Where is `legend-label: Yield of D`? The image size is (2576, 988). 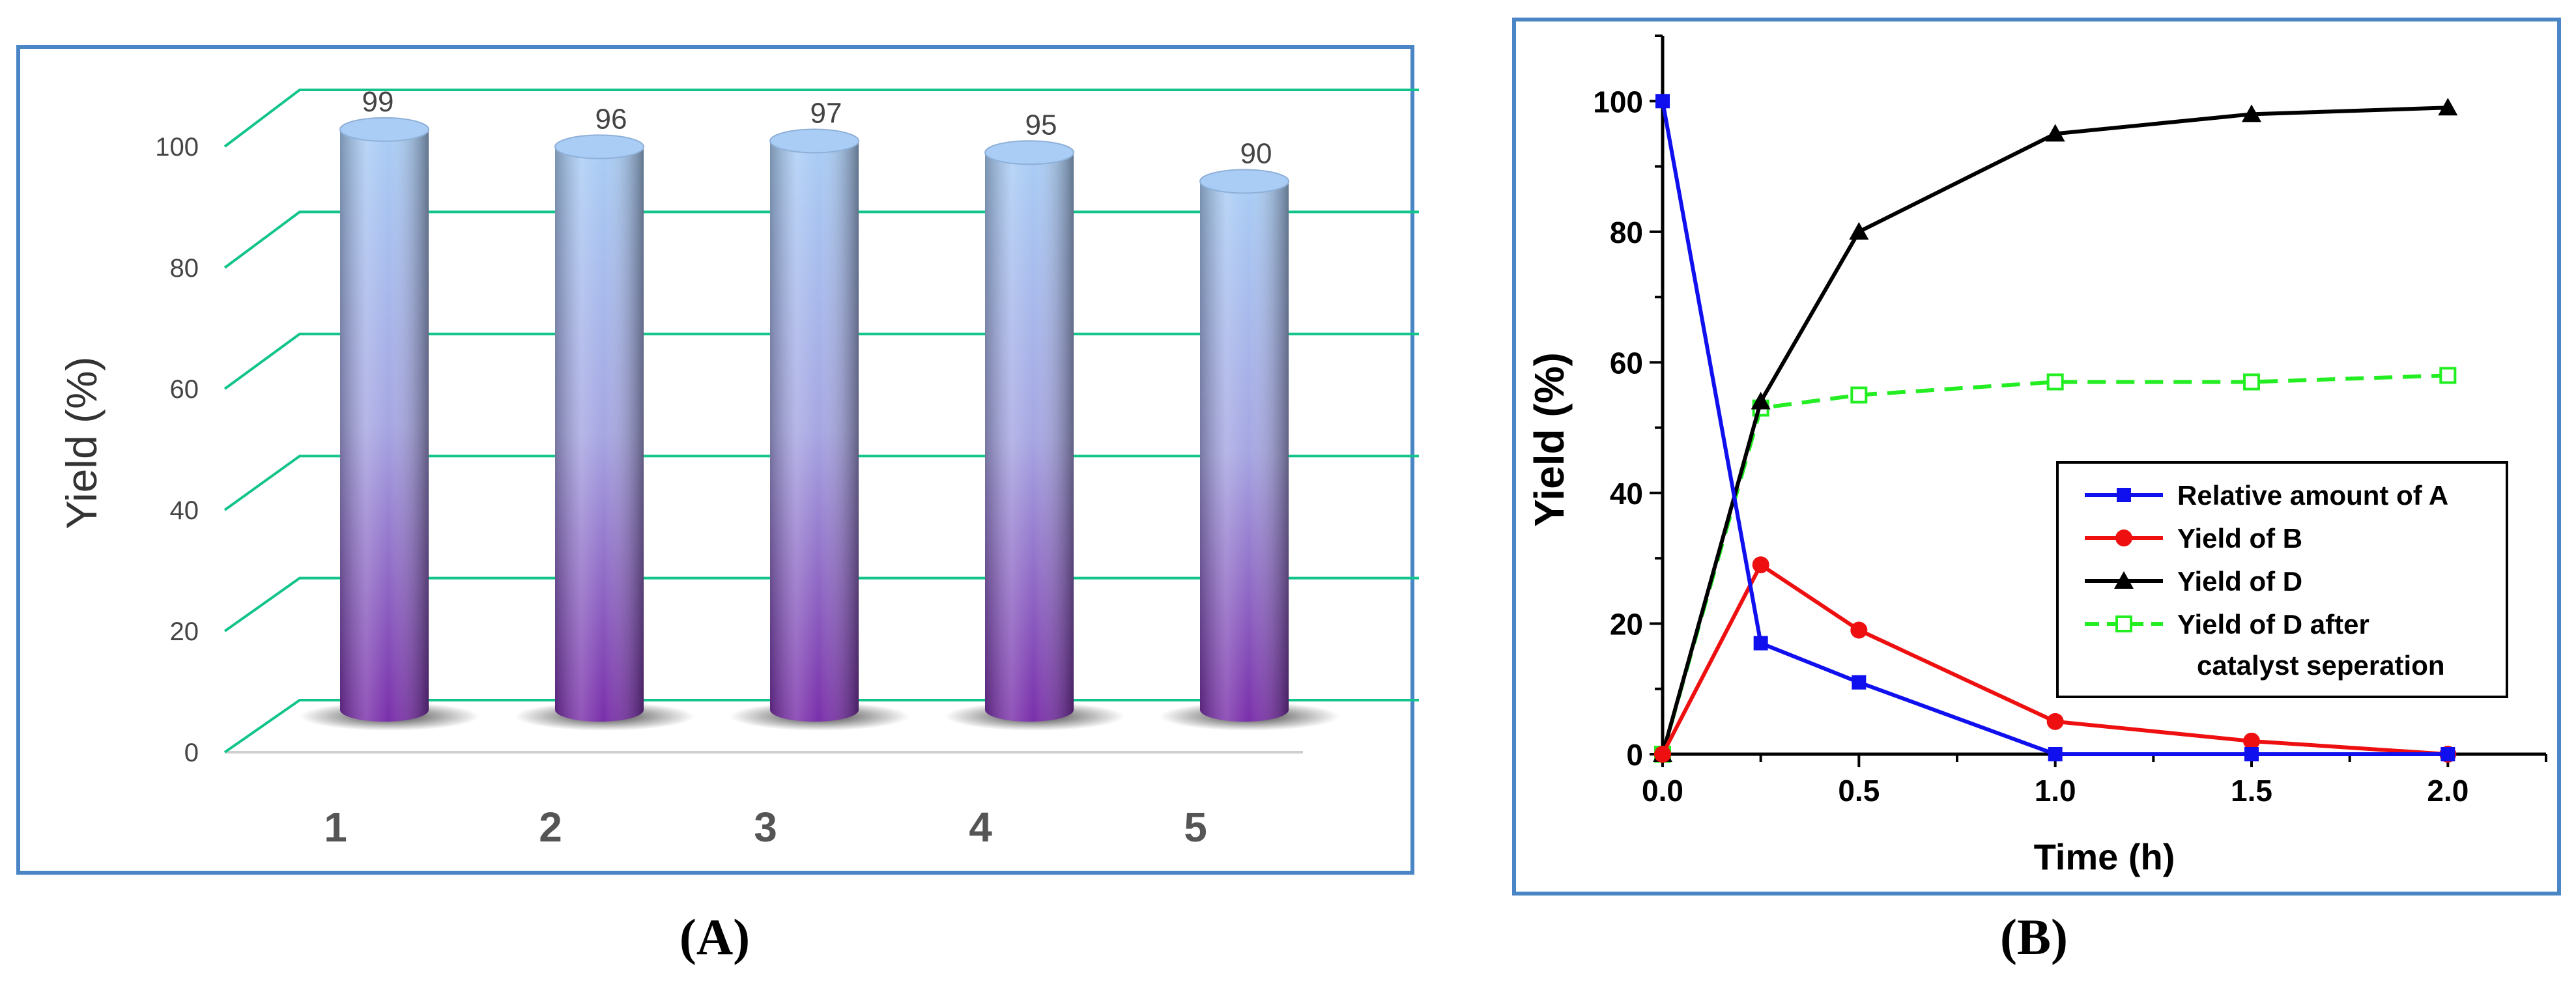 legend-label: Yield of D is located at coordinates (2239, 581).